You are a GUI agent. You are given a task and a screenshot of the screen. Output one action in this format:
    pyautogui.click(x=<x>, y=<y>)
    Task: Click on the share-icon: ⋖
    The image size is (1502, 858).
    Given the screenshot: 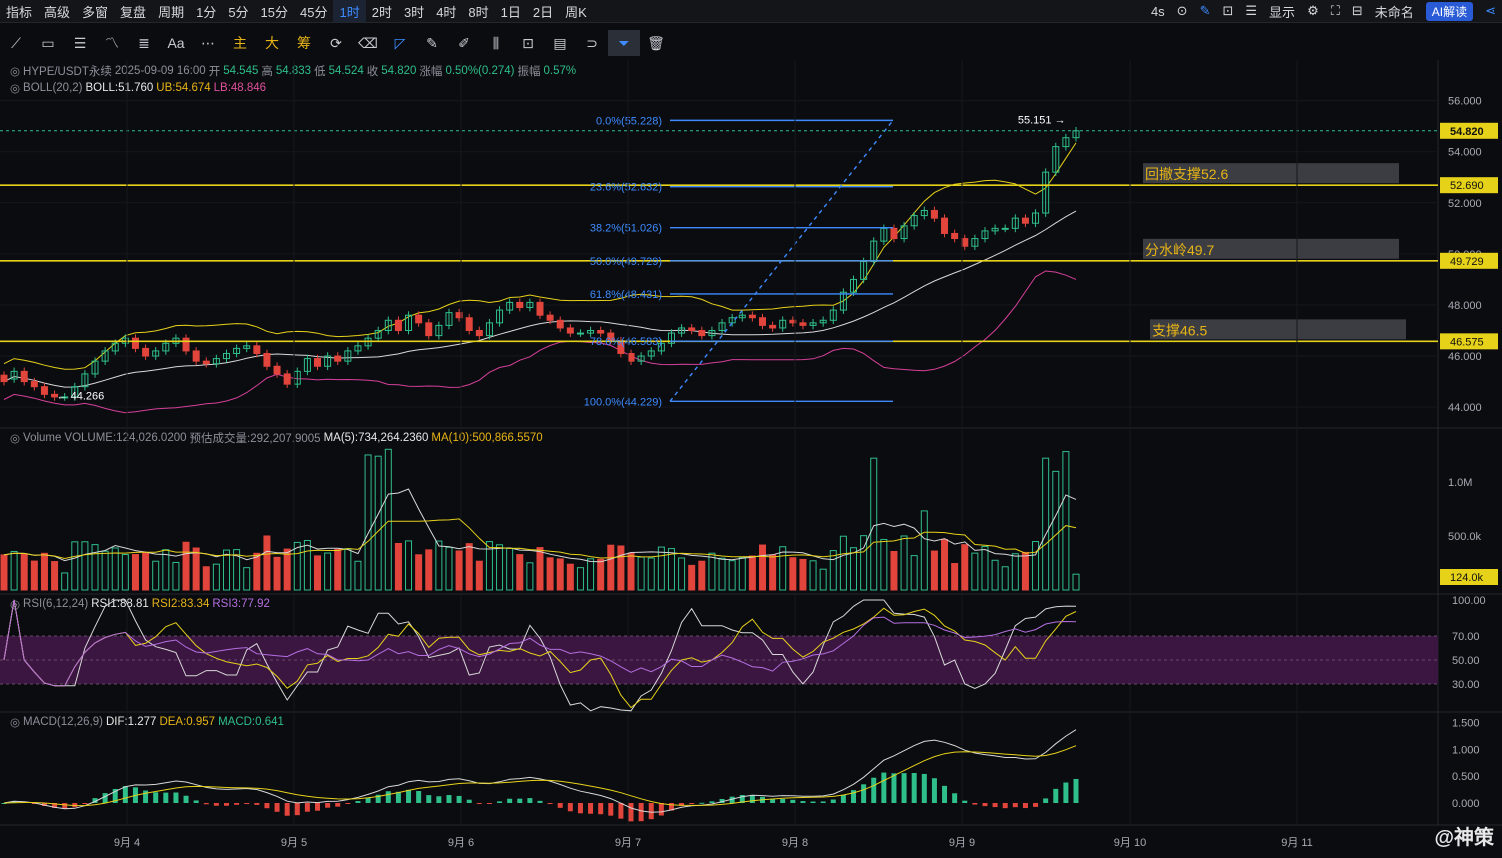 What is the action you would take?
    pyautogui.click(x=1490, y=10)
    